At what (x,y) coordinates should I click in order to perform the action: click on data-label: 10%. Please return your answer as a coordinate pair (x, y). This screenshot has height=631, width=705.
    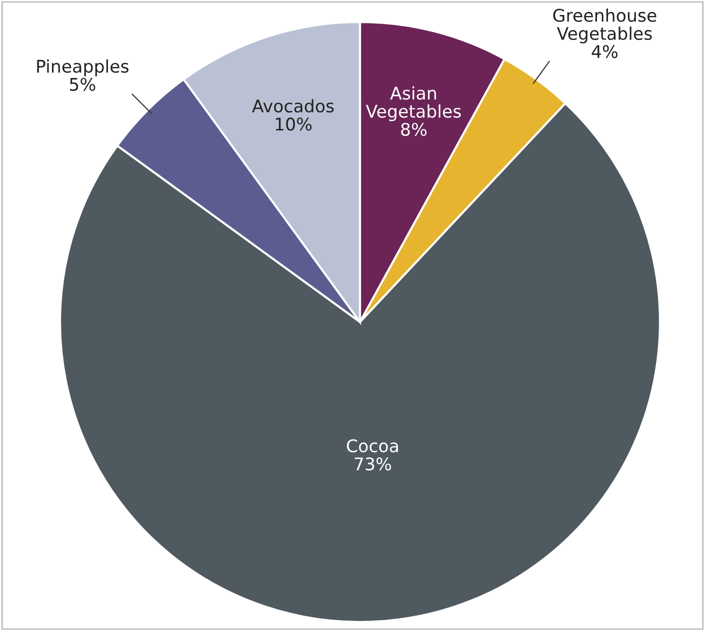
    Looking at the image, I should click on (294, 124).